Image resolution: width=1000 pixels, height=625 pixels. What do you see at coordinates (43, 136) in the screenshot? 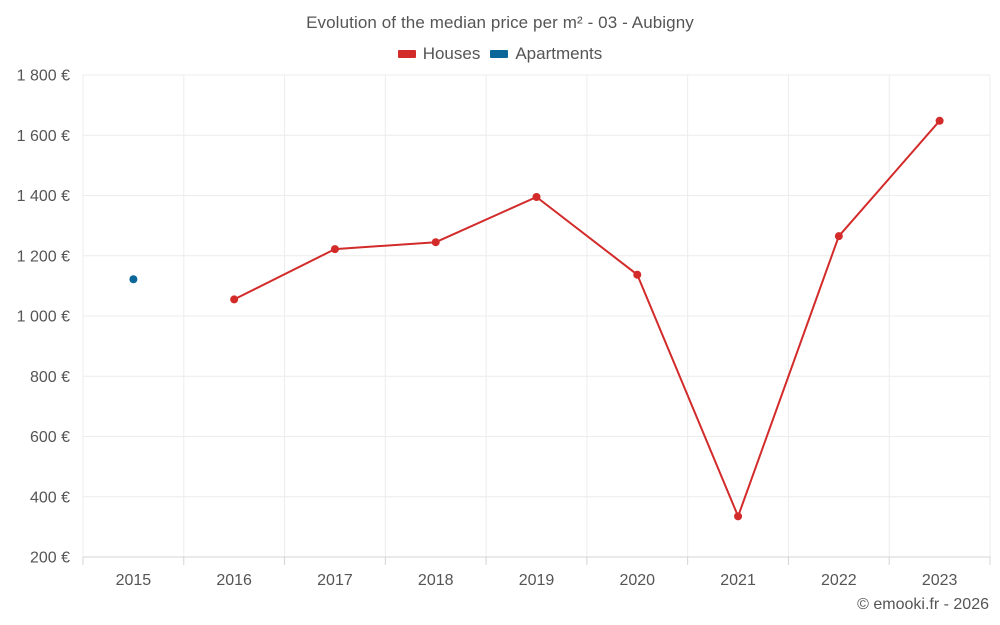
I see `y-tick-label: 1 600 €` at bounding box center [43, 136].